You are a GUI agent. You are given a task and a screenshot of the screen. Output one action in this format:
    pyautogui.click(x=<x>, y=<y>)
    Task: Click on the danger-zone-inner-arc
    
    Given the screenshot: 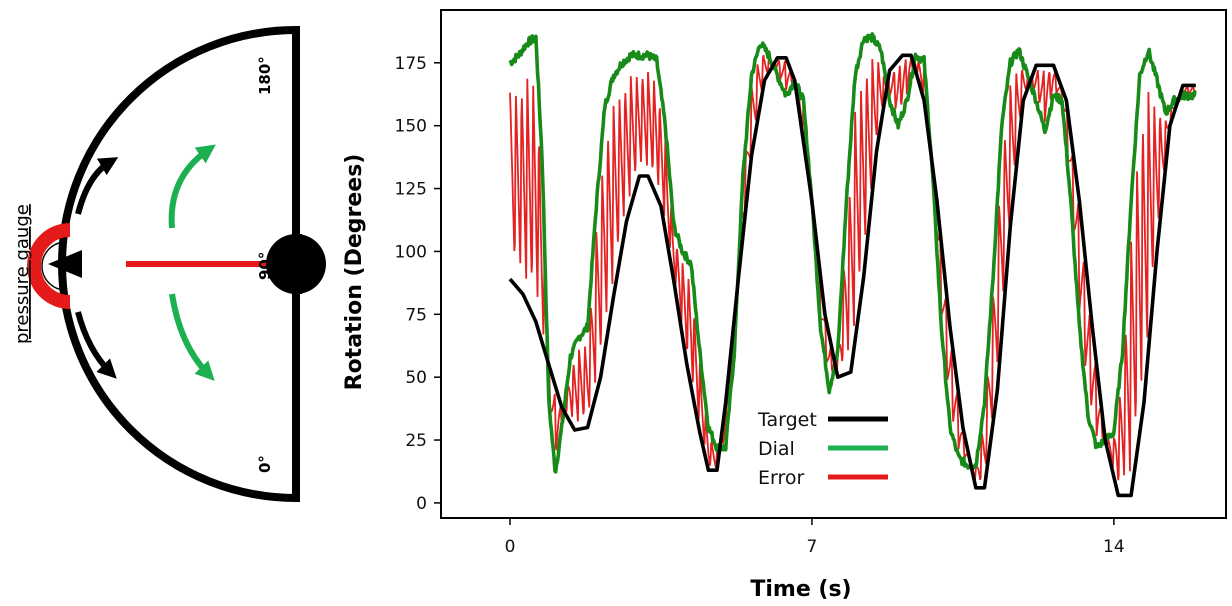 What is the action you would take?
    pyautogui.click(x=54, y=266)
    